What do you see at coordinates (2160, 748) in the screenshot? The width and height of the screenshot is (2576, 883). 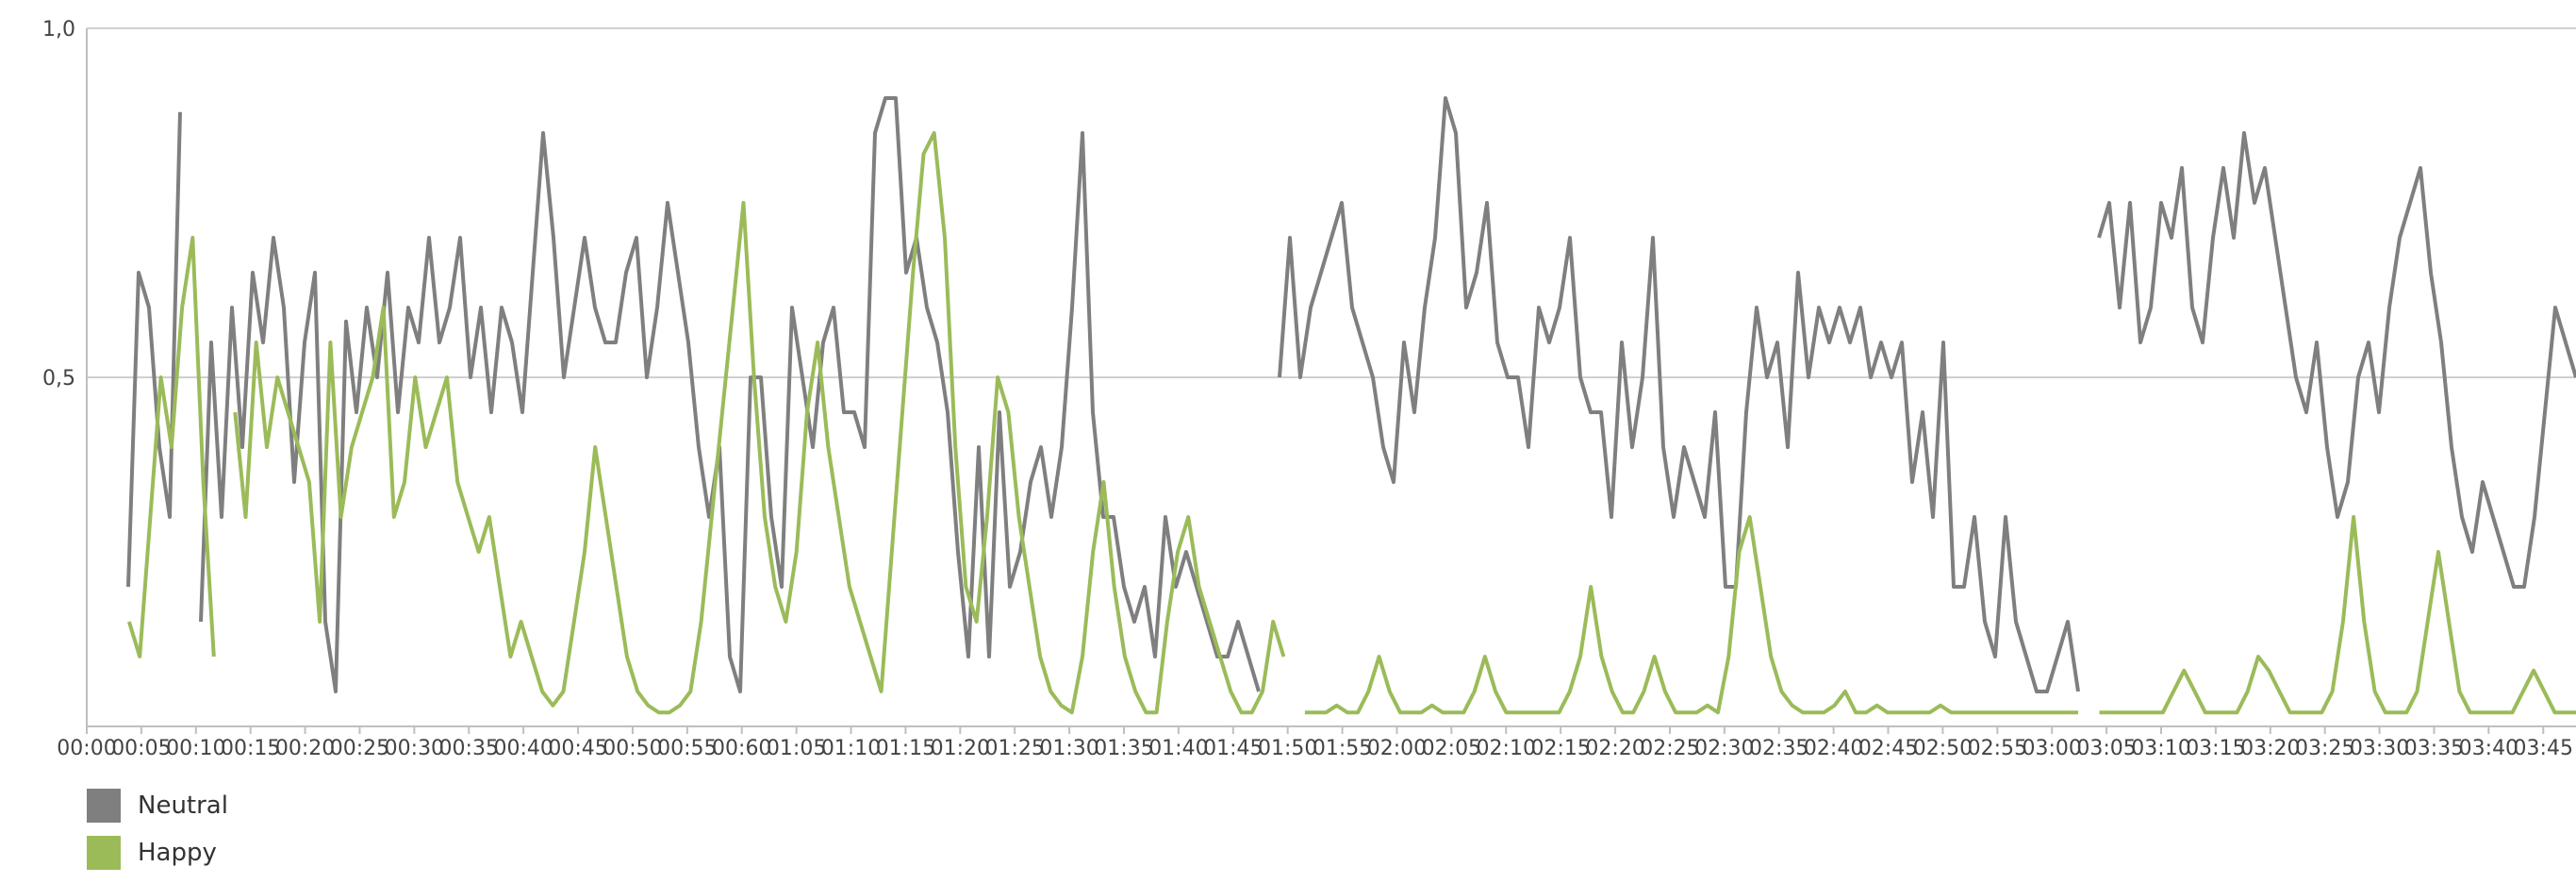 I see `x-tick-label-38: 03:10` at bounding box center [2160, 748].